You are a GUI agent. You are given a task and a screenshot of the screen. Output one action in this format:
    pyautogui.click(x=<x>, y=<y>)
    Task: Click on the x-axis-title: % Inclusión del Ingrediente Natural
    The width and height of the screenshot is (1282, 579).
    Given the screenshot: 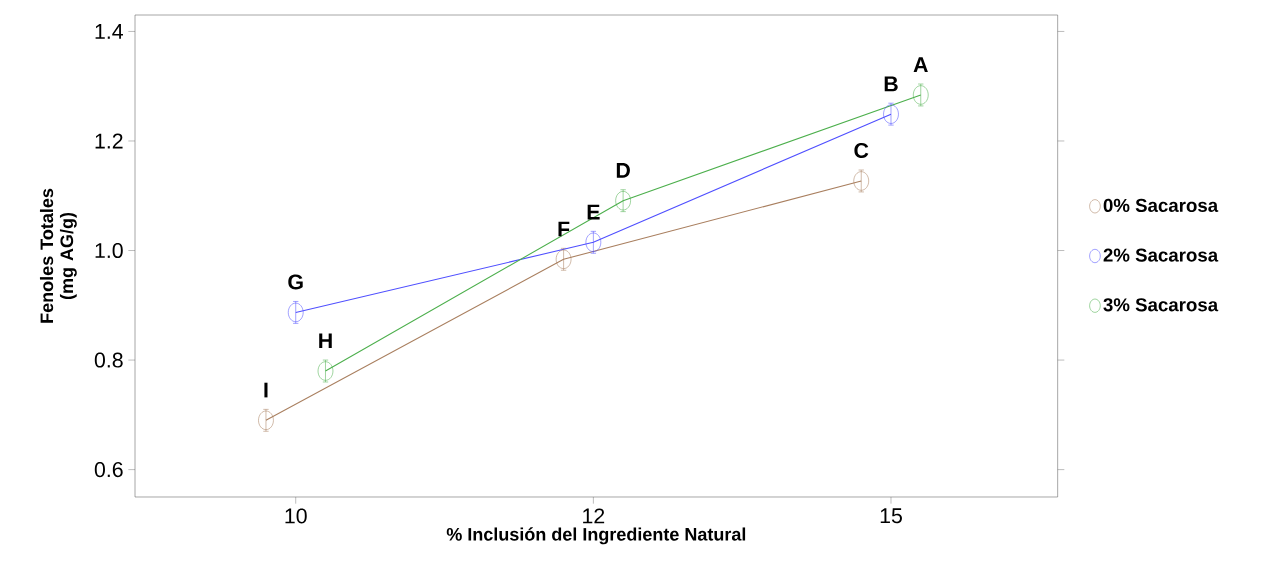 What is the action you would take?
    pyautogui.click(x=596, y=536)
    